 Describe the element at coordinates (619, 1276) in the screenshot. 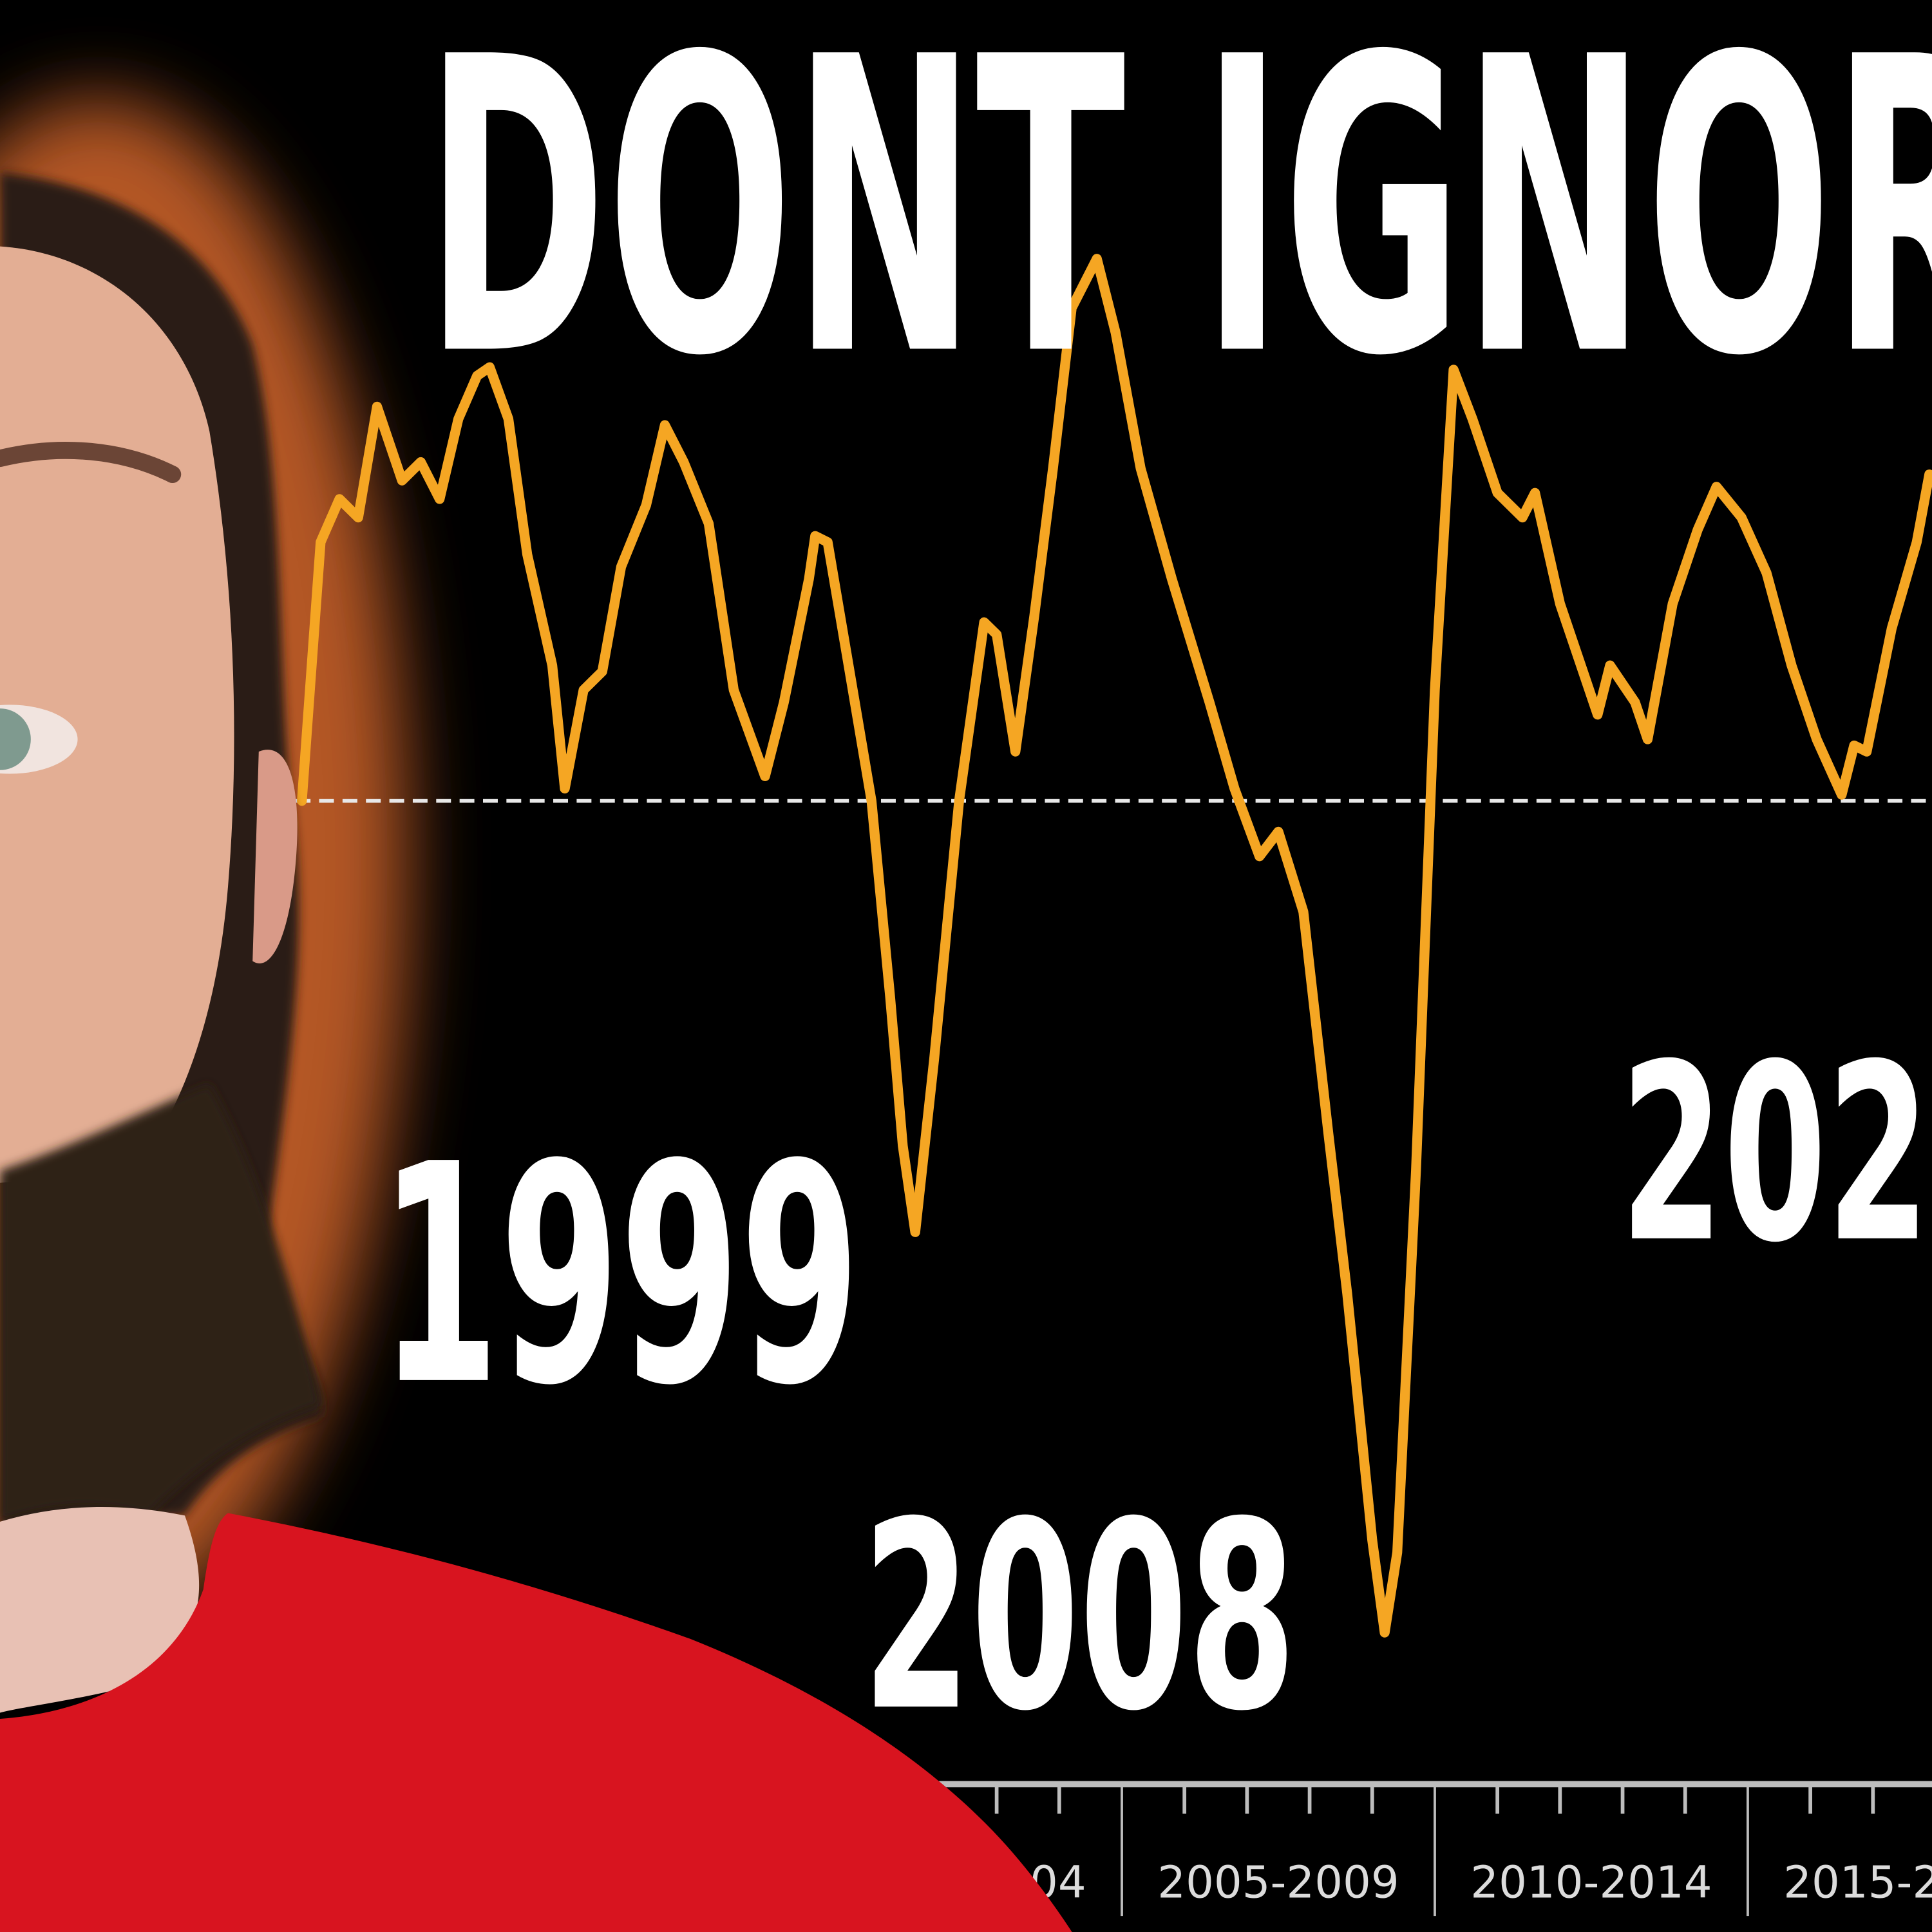

I see `annotation-1999: 1999` at that location.